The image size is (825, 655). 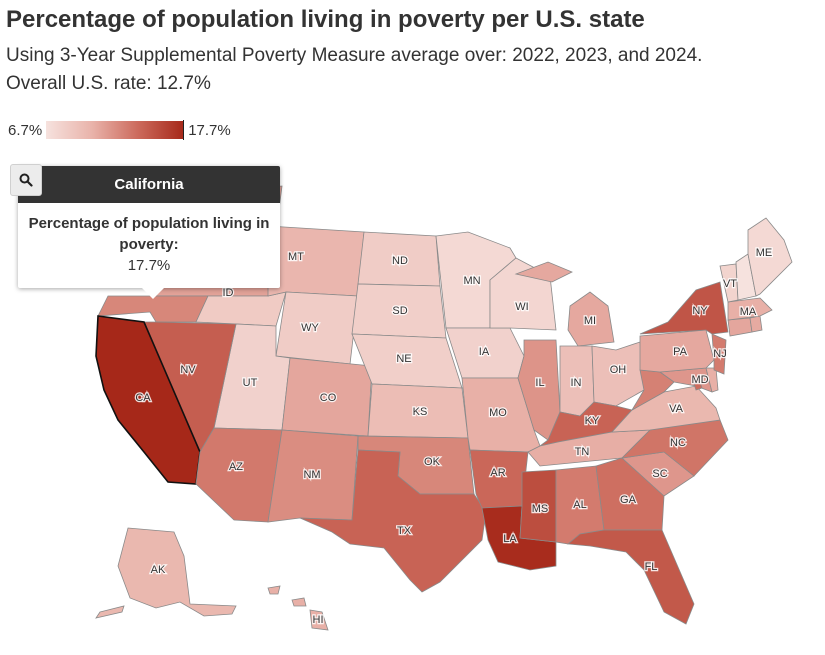 What do you see at coordinates (576, 383) in the screenshot?
I see `label-in: IN` at bounding box center [576, 383].